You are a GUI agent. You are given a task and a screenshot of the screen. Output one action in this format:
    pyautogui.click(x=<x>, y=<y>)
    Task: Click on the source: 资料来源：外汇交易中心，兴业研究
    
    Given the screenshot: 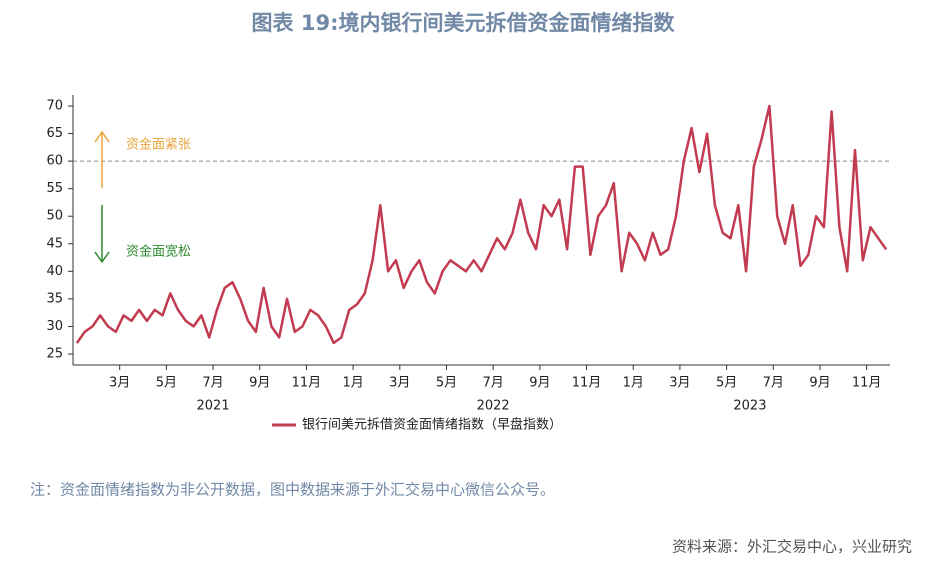 What is the action you would take?
    pyautogui.click(x=792, y=547)
    